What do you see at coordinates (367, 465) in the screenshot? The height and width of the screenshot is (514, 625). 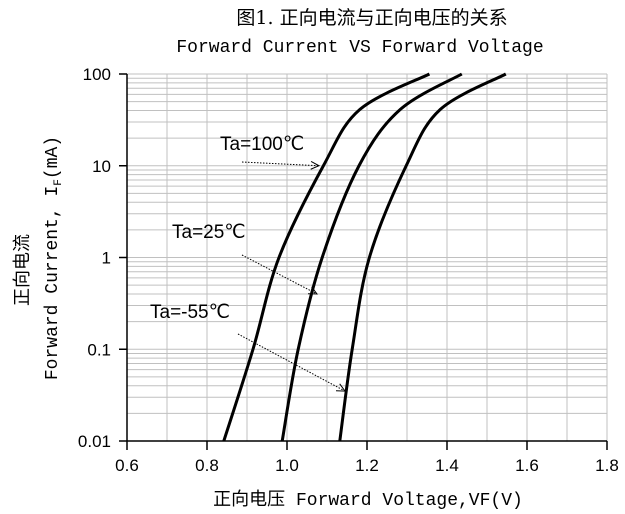 I see `x-tick-label: 1.2` at bounding box center [367, 465].